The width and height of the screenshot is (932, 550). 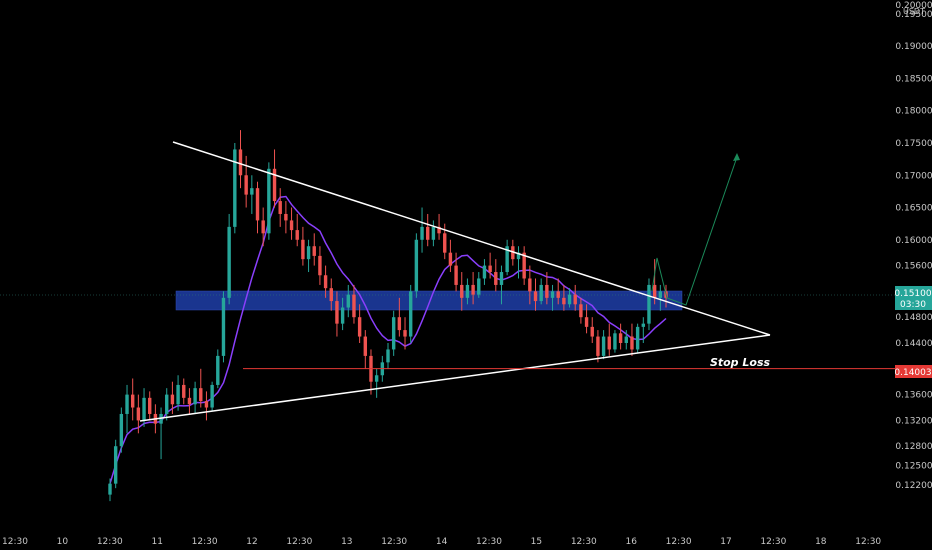 I want to click on x-tick-label-18: 12:30, so click(x=868, y=542).